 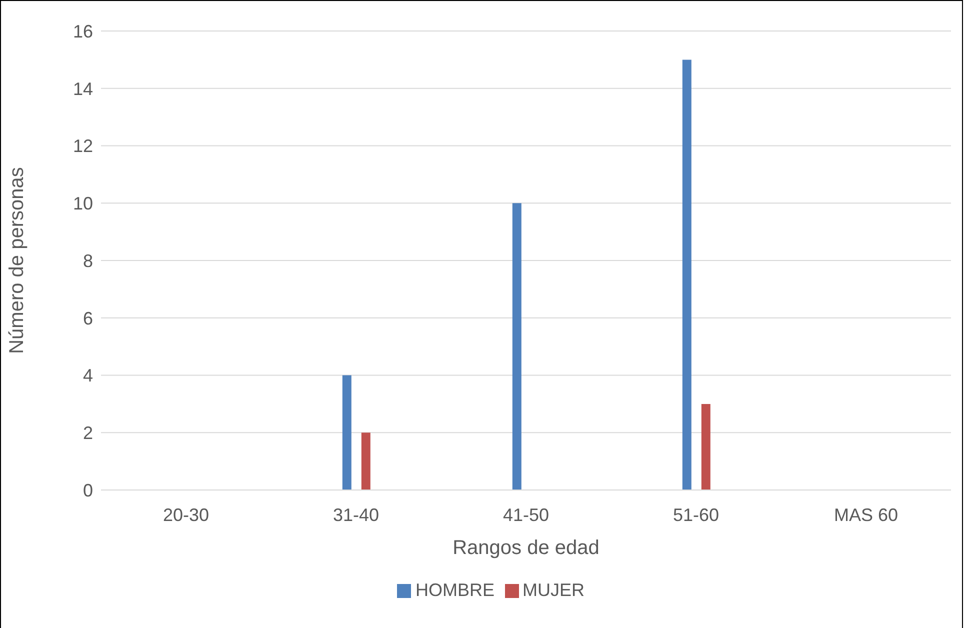 What do you see at coordinates (87, 433) in the screenshot?
I see `y-tick-label: 2` at bounding box center [87, 433].